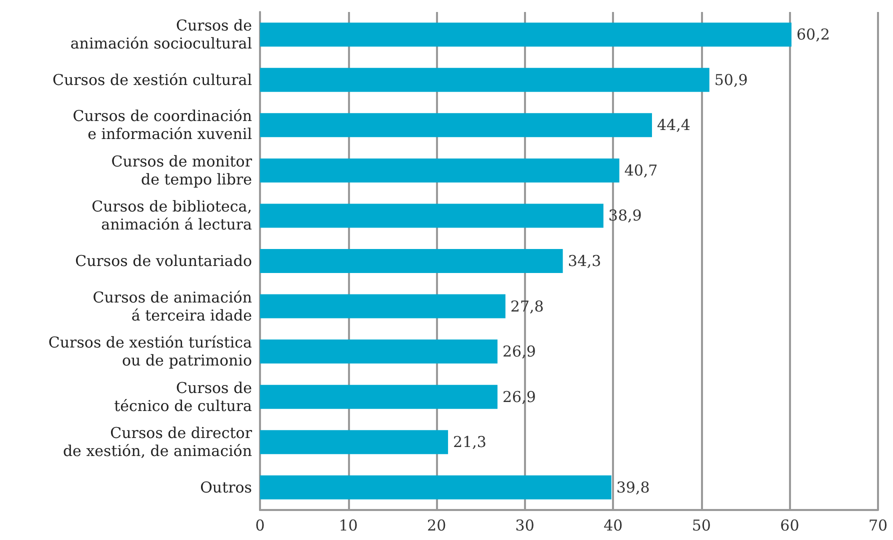 This screenshot has height=540, width=893. I want to click on y-tick-label: Cursos de monitor de tempo libre, so click(182, 170).